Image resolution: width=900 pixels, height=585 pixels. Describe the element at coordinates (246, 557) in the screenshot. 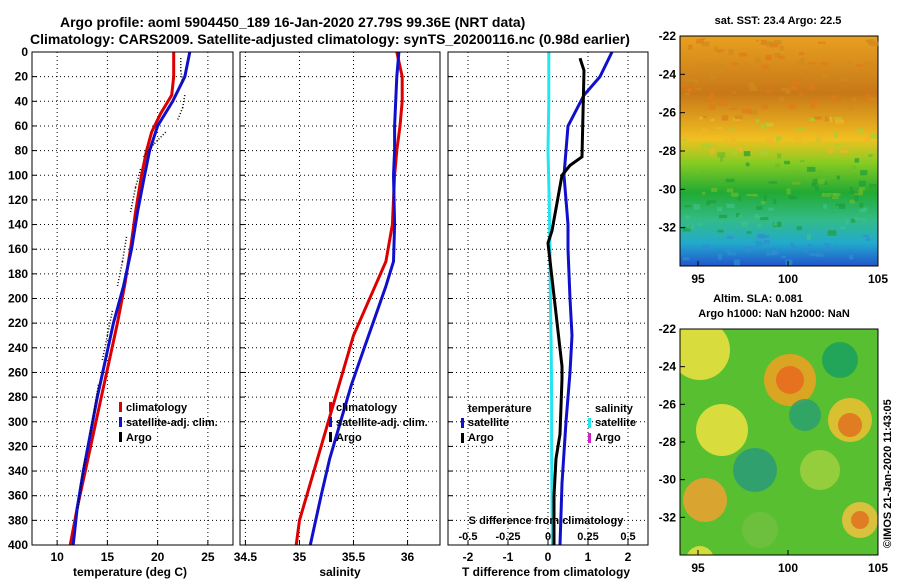

I see `x-tick-label: 34.5` at that location.